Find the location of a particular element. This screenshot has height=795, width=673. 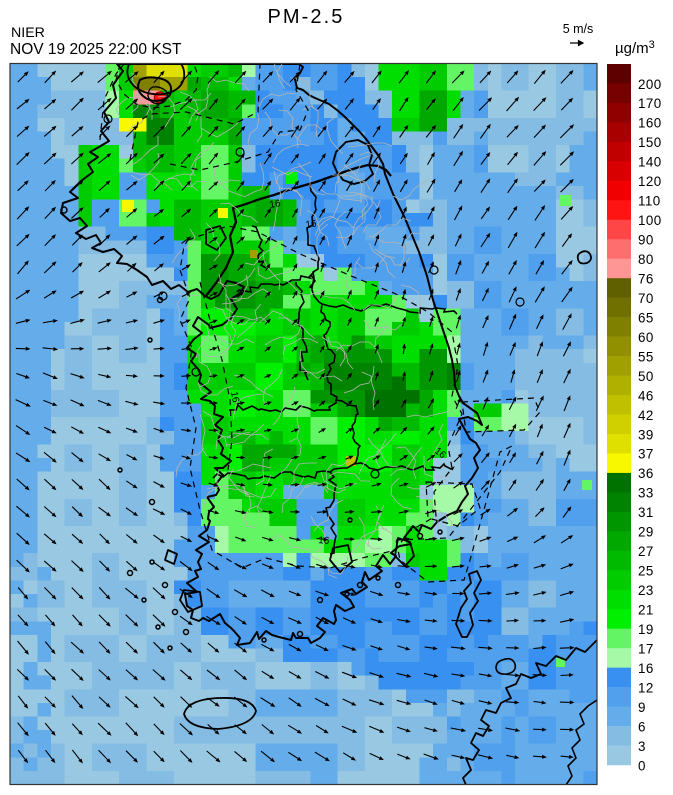

svg-text: 140 is located at coordinates (650, 162).